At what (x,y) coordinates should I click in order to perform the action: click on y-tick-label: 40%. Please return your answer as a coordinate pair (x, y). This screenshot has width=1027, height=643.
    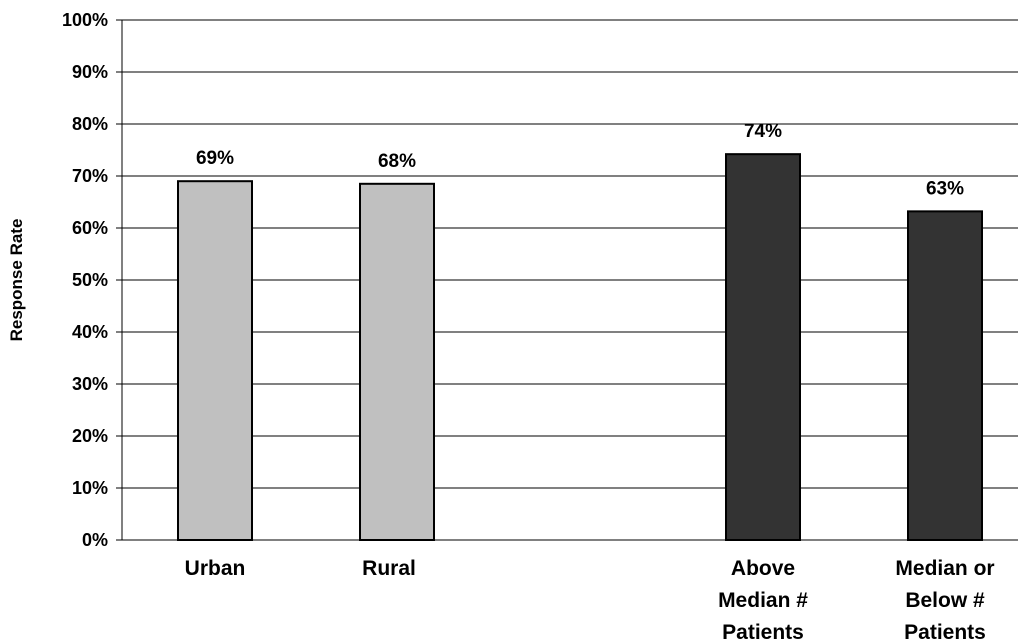
    Looking at the image, I should click on (90, 332).